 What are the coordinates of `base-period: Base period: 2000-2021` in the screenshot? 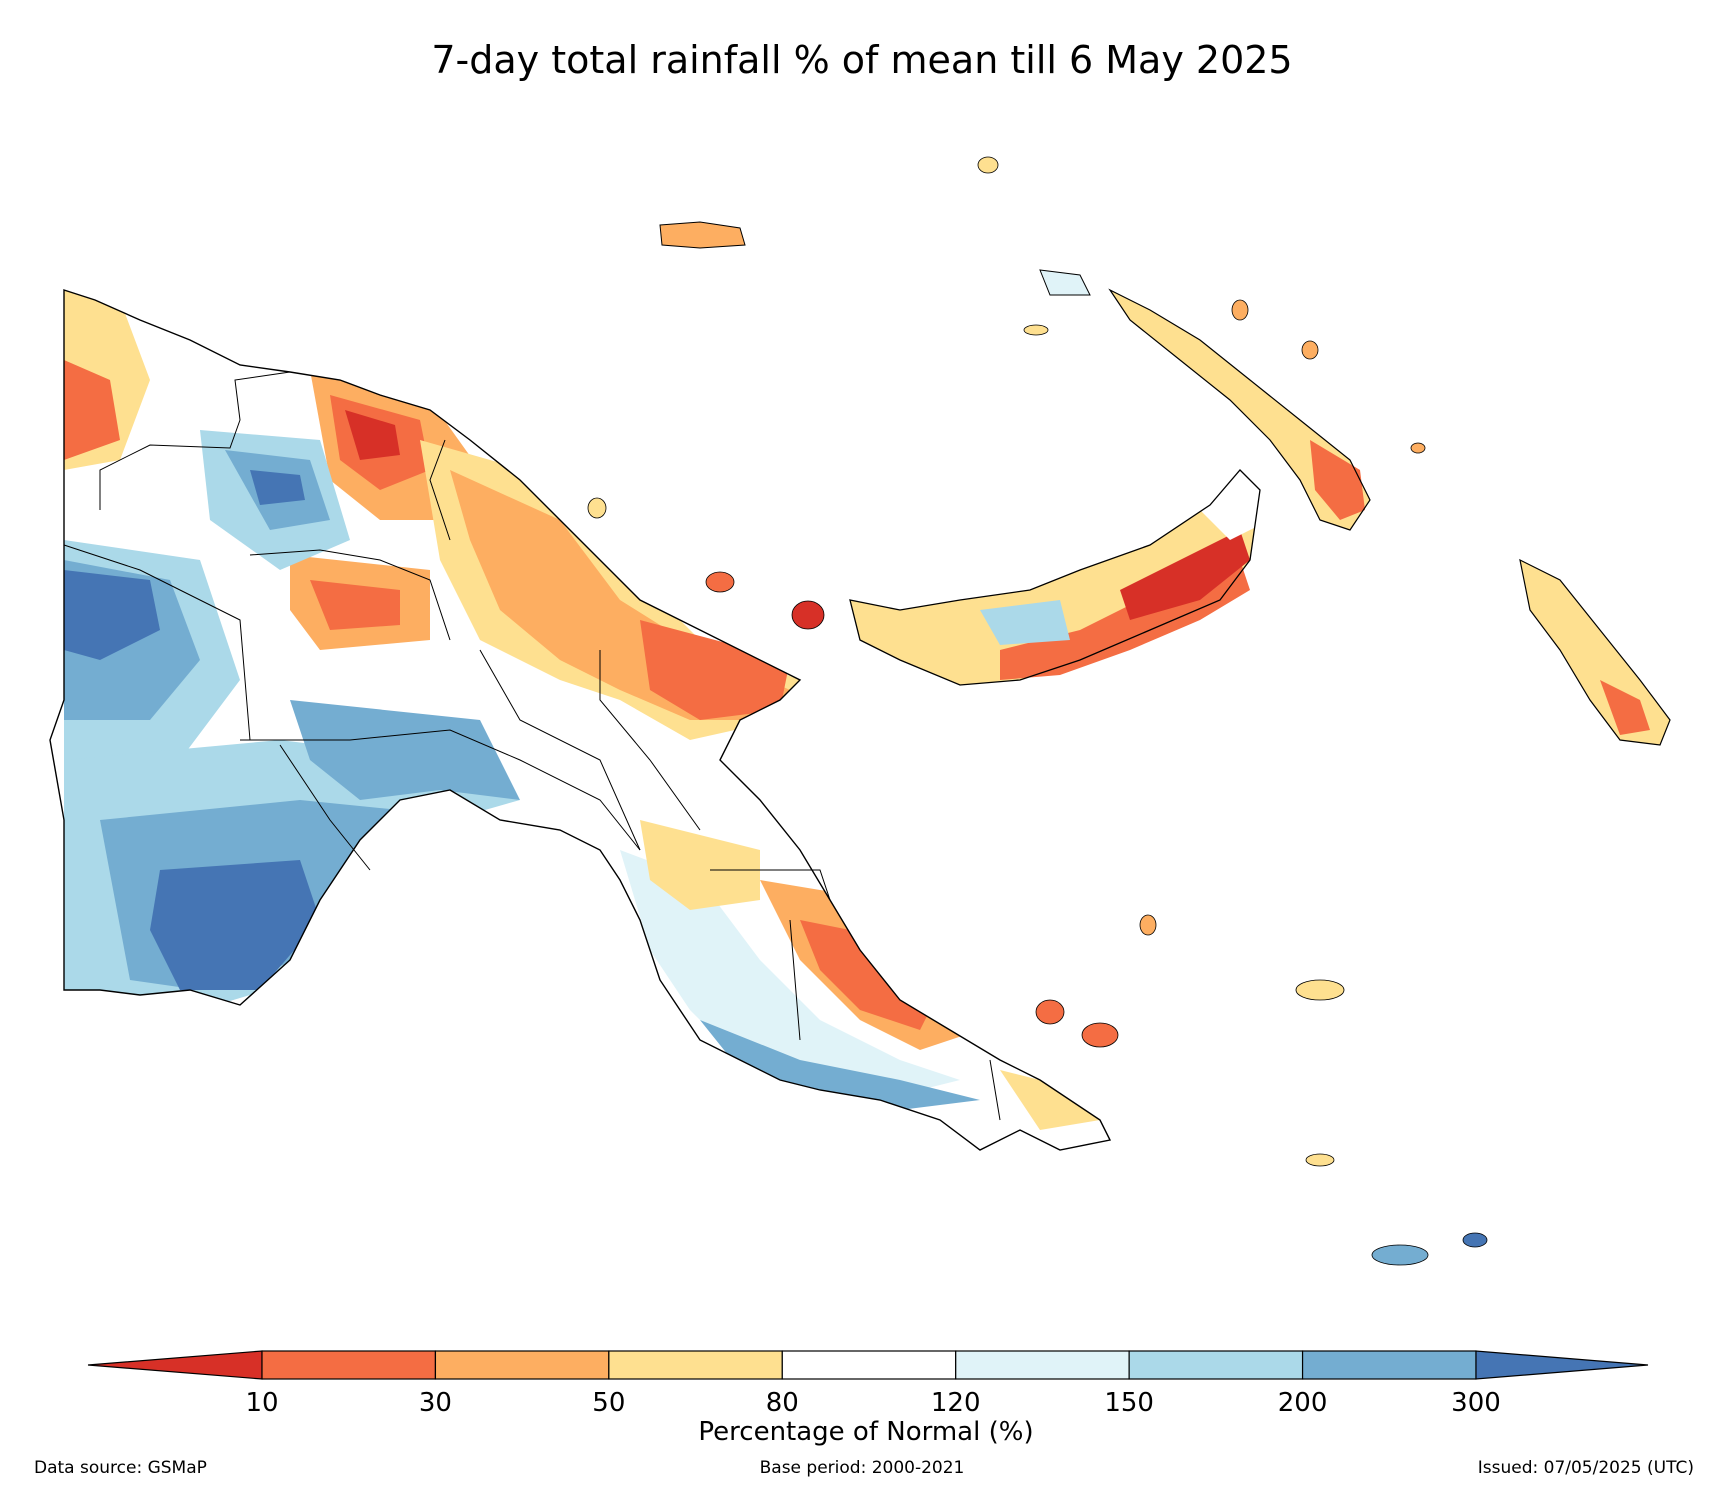 It's located at (862, 1468).